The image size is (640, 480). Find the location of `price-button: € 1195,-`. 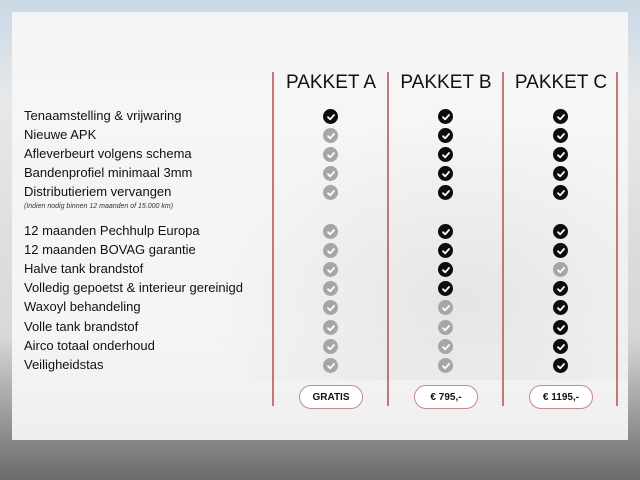

price-button: € 1195,- is located at coordinates (561, 397).